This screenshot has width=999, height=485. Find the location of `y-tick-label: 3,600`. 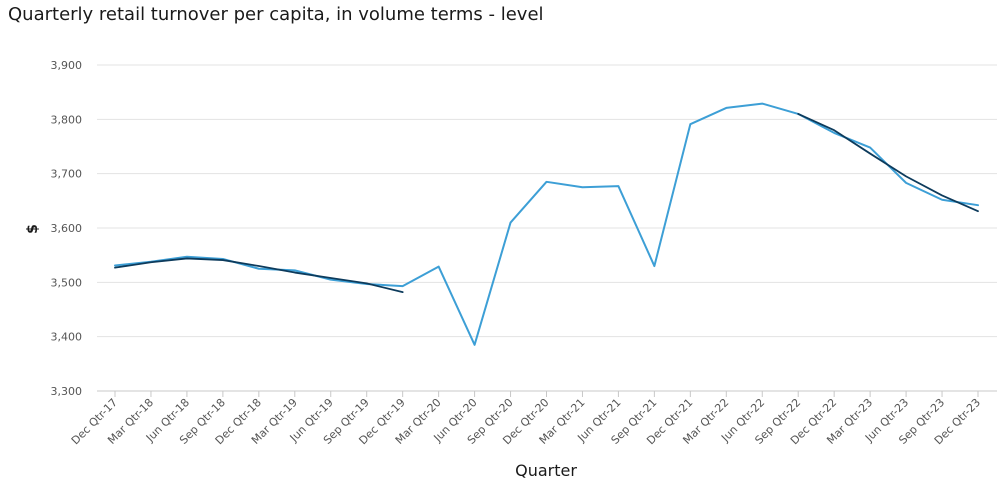

y-tick-label: 3,600 is located at coordinates (67, 228).